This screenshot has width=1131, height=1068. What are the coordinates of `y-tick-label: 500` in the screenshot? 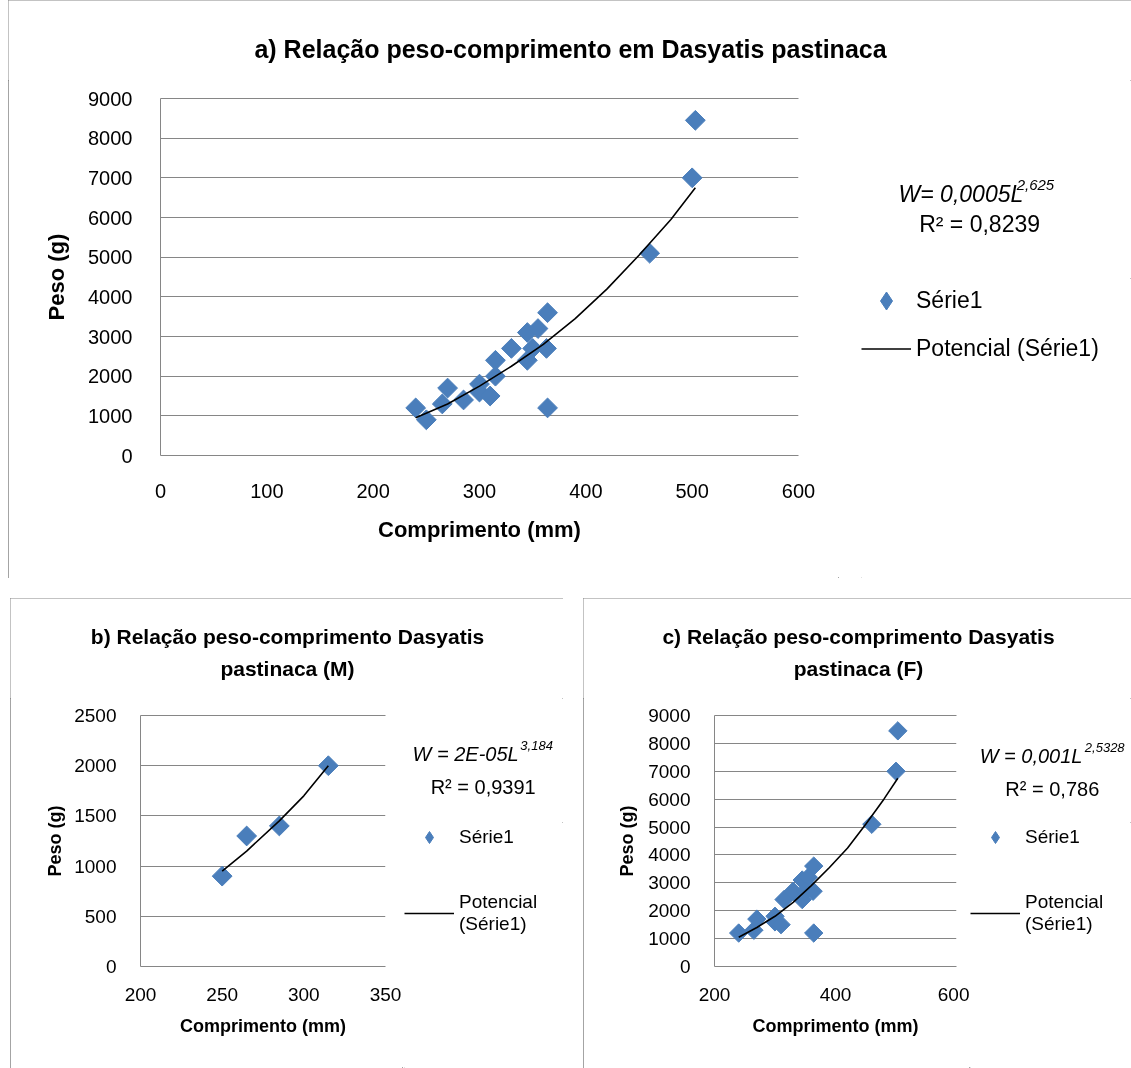 It's located at (100, 916).